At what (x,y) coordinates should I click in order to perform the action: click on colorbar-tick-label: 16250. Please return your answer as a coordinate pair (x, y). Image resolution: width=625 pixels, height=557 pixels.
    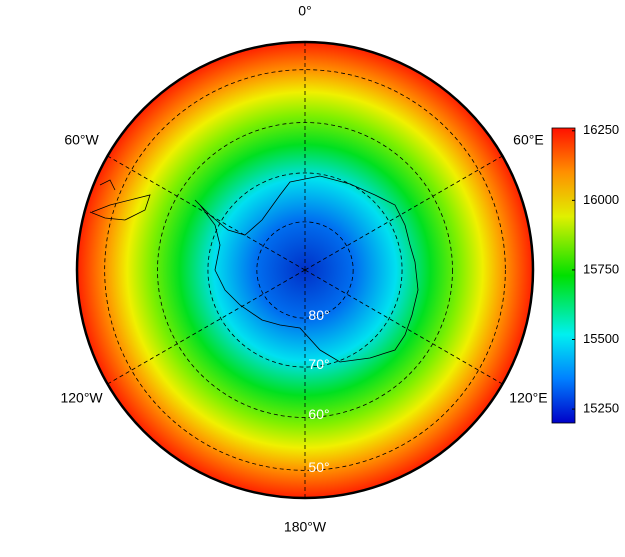
    Looking at the image, I should click on (601, 129).